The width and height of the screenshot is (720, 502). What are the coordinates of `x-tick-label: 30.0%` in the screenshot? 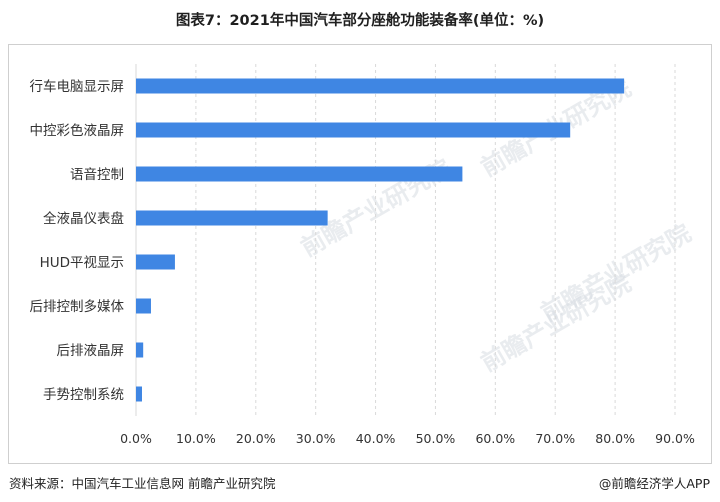 It's located at (316, 438).